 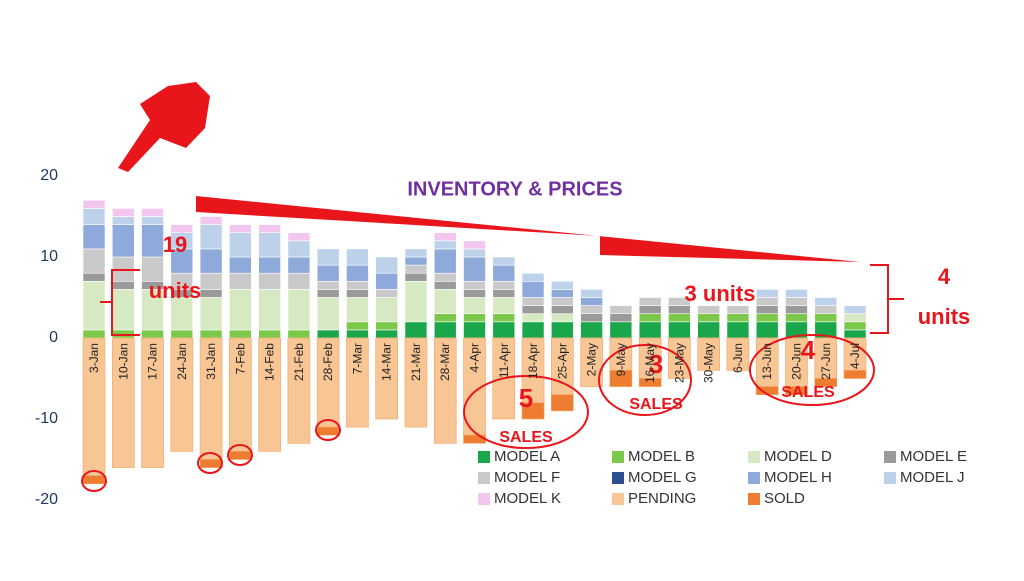 What do you see at coordinates (738, 358) in the screenshot?
I see `x-tick-label: 6-Jun` at bounding box center [738, 358].